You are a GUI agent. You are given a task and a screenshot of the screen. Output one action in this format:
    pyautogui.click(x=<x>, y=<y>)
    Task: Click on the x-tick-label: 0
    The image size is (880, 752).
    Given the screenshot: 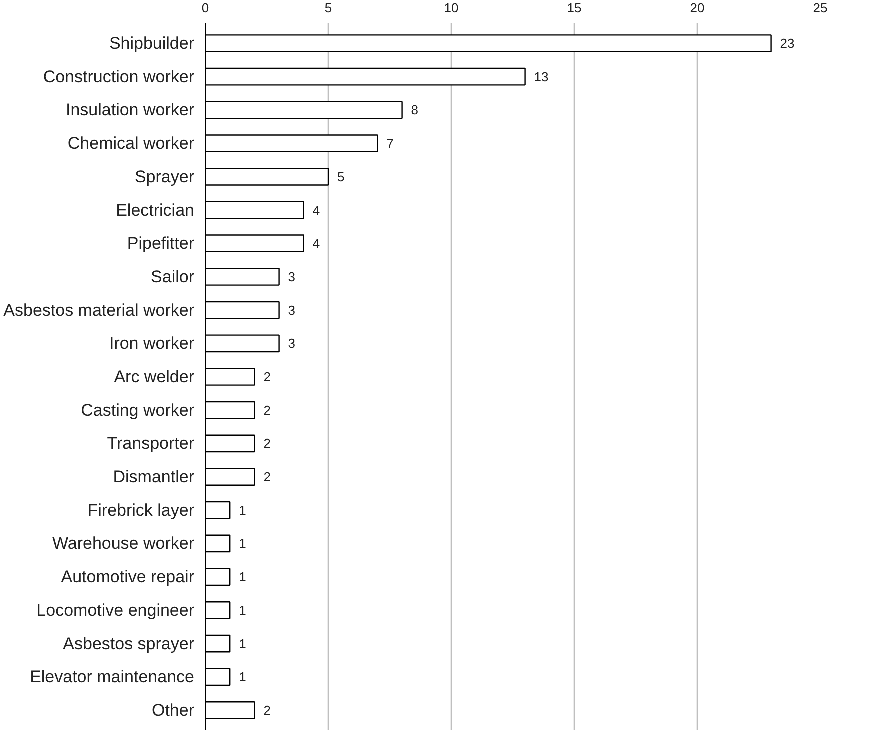 What is the action you would take?
    pyautogui.click(x=206, y=8)
    